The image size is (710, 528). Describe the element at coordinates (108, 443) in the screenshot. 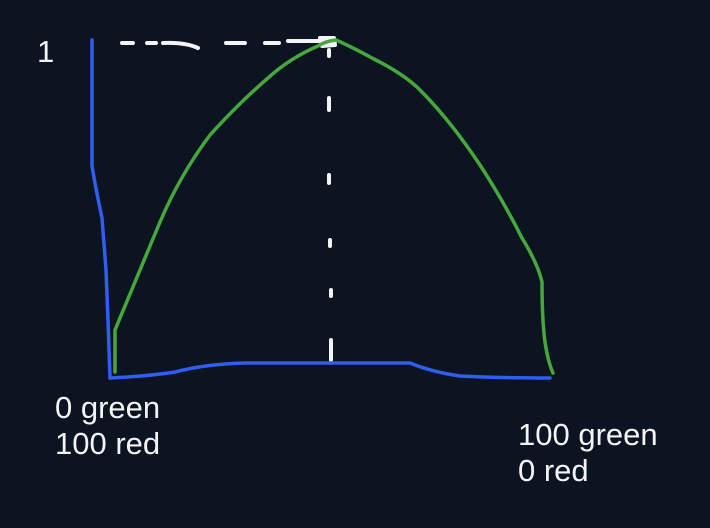

I see `left-end-label-red: 100 red` at that location.